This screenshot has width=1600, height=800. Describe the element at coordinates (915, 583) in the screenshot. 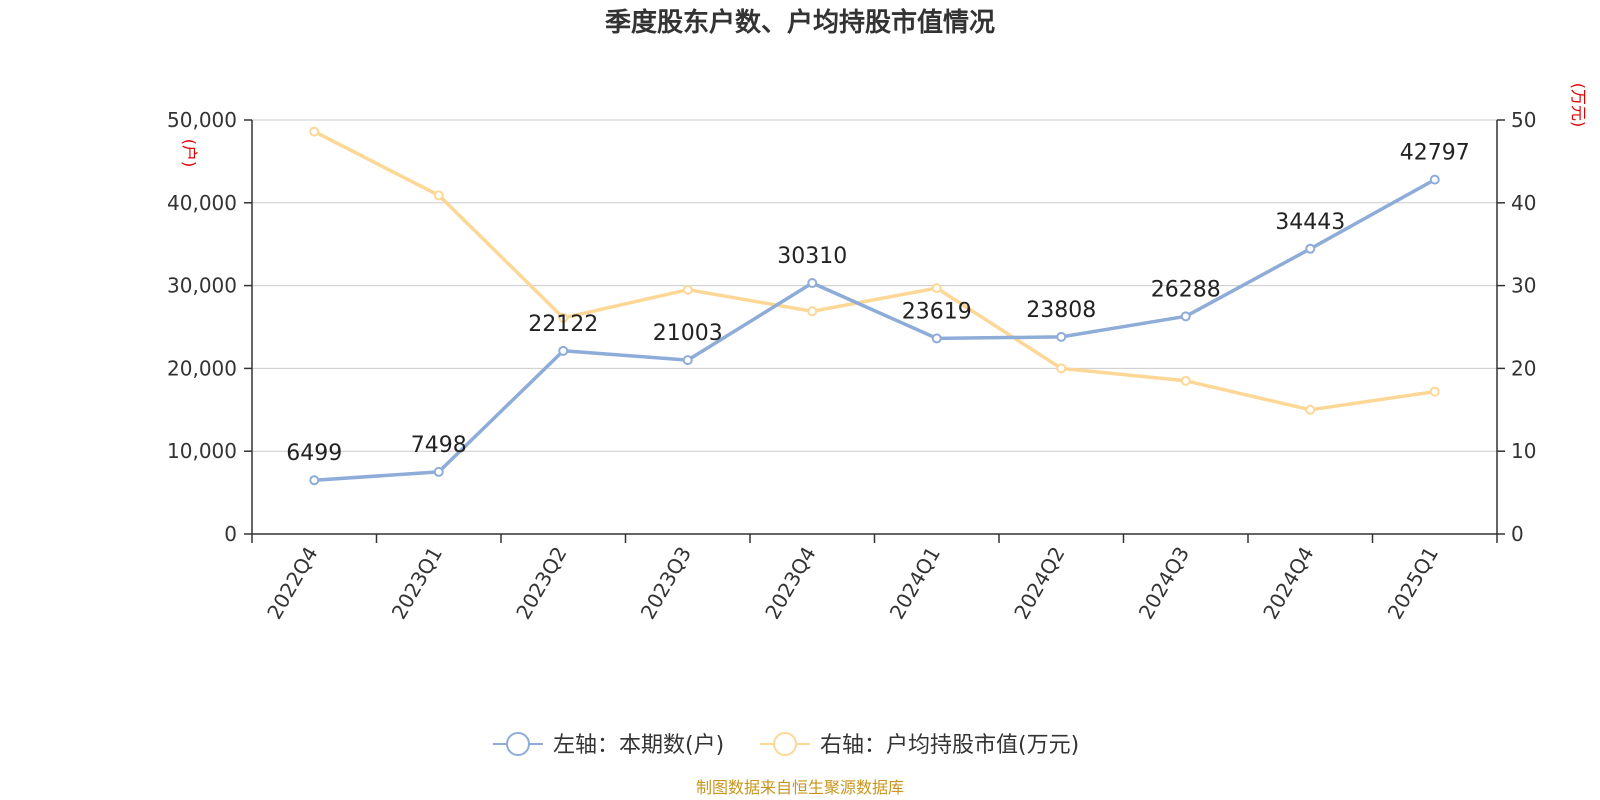

I see `x-axis-tick-label: 2024Q1` at that location.